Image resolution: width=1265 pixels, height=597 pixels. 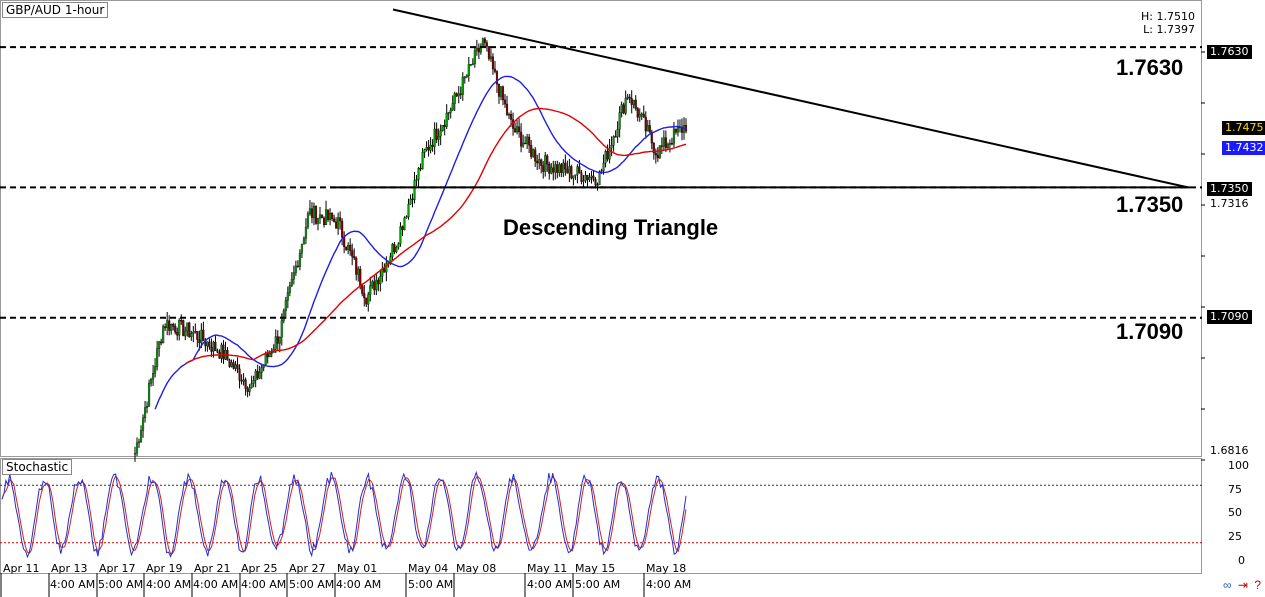 I want to click on pattern-label: Descending Triangle, so click(x=611, y=227).